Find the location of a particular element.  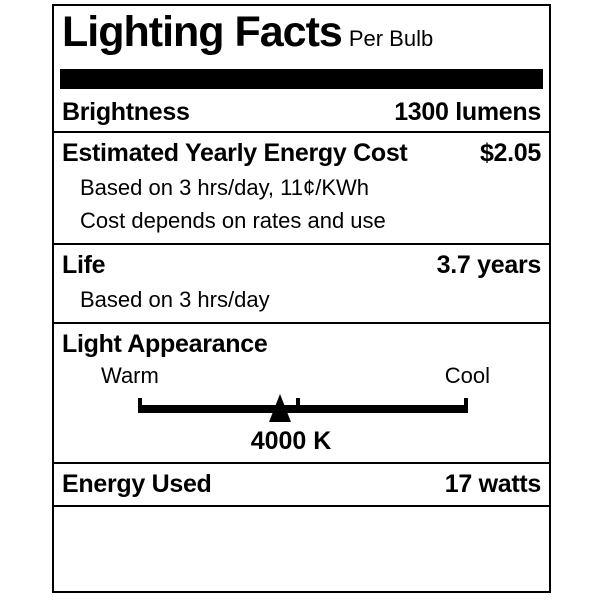

brightness-row: Brightness 1300 lumens is located at coordinates (301, 110).